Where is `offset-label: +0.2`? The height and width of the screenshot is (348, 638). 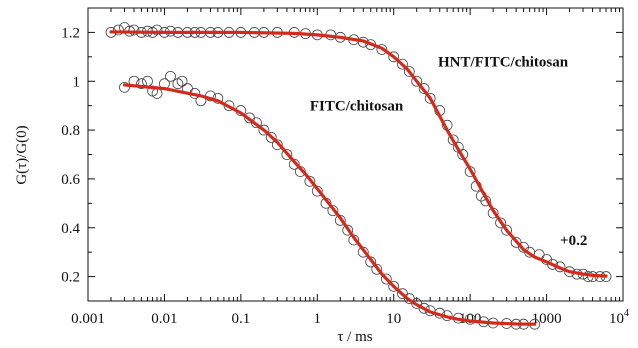
offset-label: +0.2 is located at coordinates (573, 241).